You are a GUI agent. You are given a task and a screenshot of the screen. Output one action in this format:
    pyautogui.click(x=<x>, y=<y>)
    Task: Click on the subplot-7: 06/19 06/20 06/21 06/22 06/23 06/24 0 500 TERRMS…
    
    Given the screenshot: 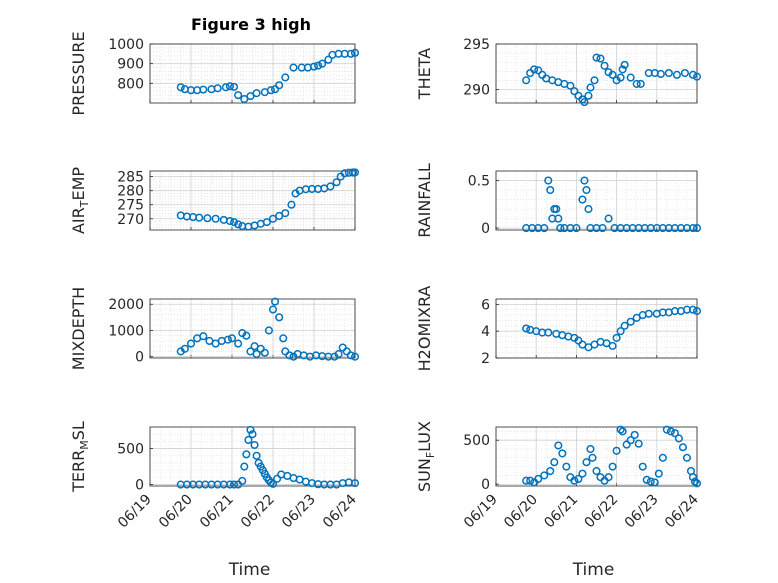 What is the action you would take?
    pyautogui.click(x=214, y=500)
    